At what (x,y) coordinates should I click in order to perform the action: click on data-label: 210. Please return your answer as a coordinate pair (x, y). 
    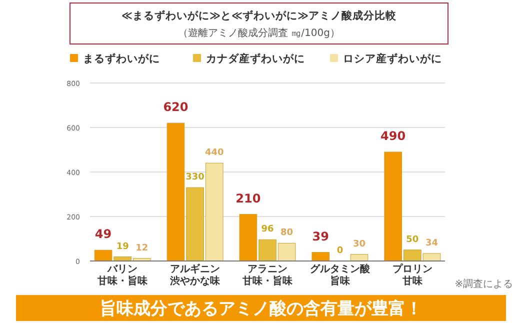
    Looking at the image, I should click on (248, 198).